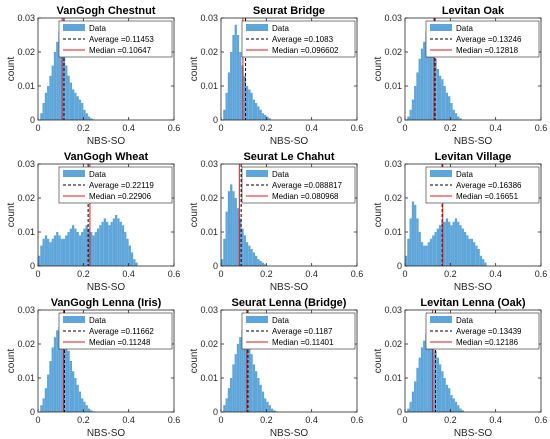 This screenshot has height=439, width=550. What do you see at coordinates (472, 303) in the screenshot?
I see `subplot-title: Levitan Lenna (Oak)` at bounding box center [472, 303].